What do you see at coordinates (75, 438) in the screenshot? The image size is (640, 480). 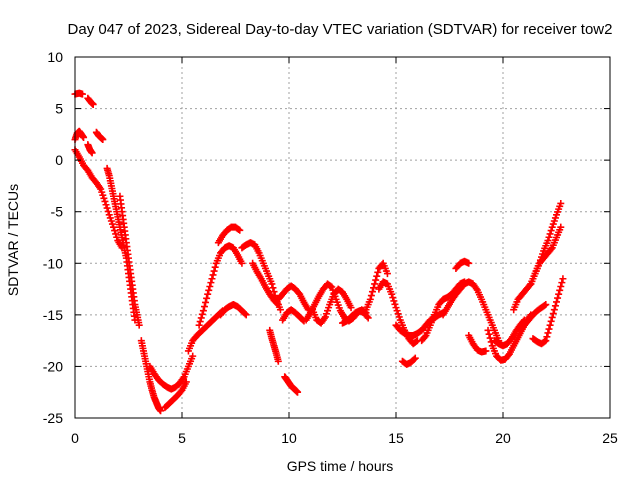 I see `x-tick-label: 0` at bounding box center [75, 438].